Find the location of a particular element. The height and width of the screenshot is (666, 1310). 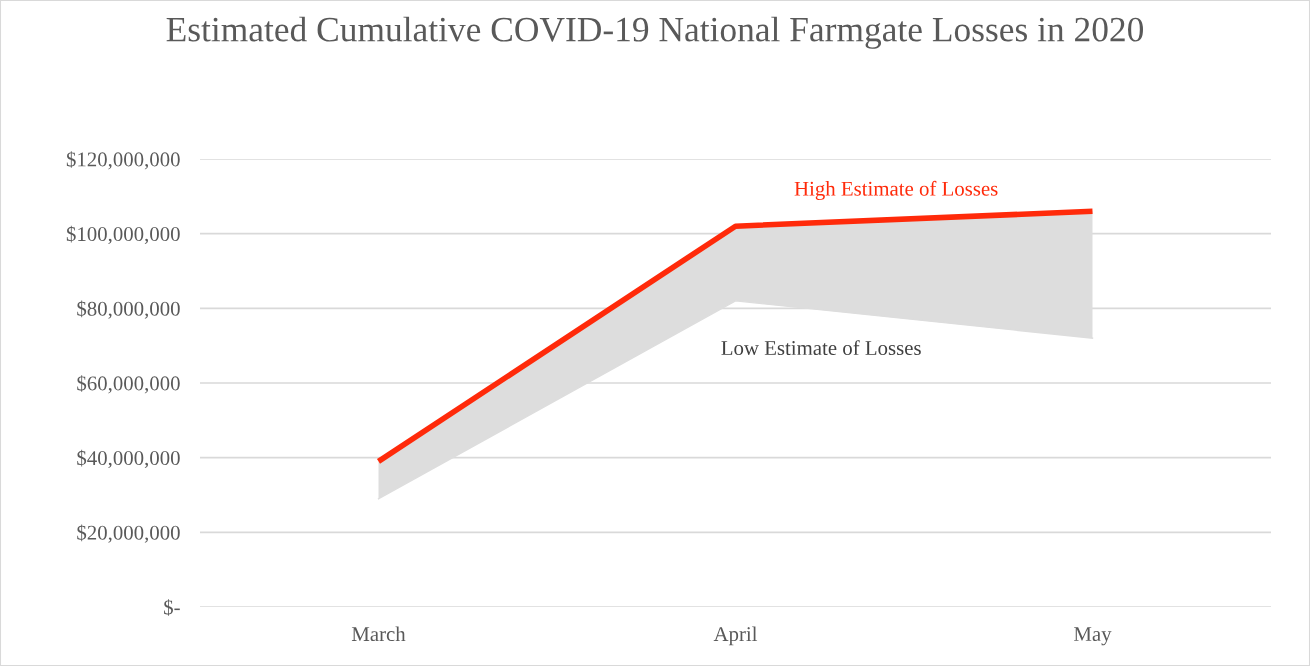

y-tick-label: $20,000,000 is located at coordinates (128, 533).